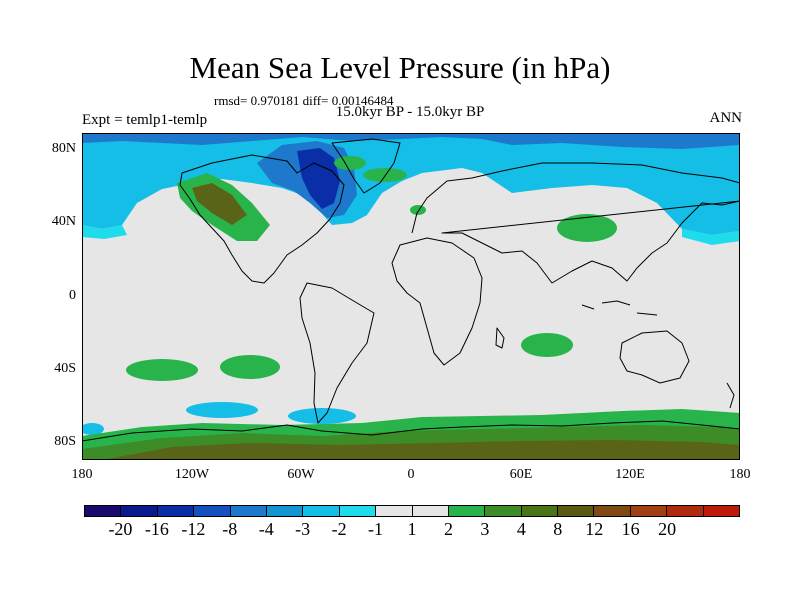  What do you see at coordinates (230, 529) in the screenshot?
I see `colorbar-label: -8` at bounding box center [230, 529].